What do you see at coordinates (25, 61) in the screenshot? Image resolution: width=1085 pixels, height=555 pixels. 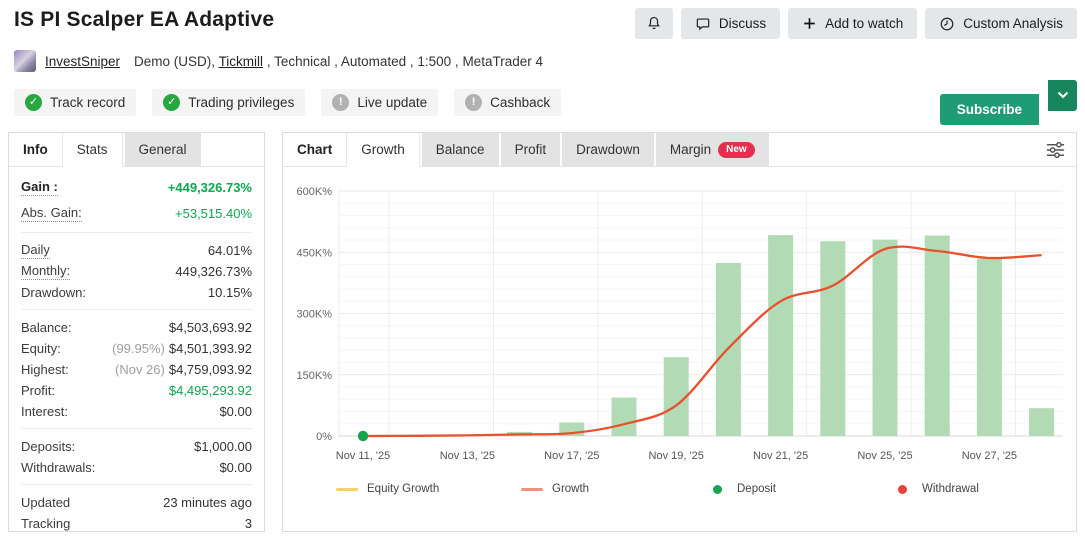 I see `avatar` at bounding box center [25, 61].